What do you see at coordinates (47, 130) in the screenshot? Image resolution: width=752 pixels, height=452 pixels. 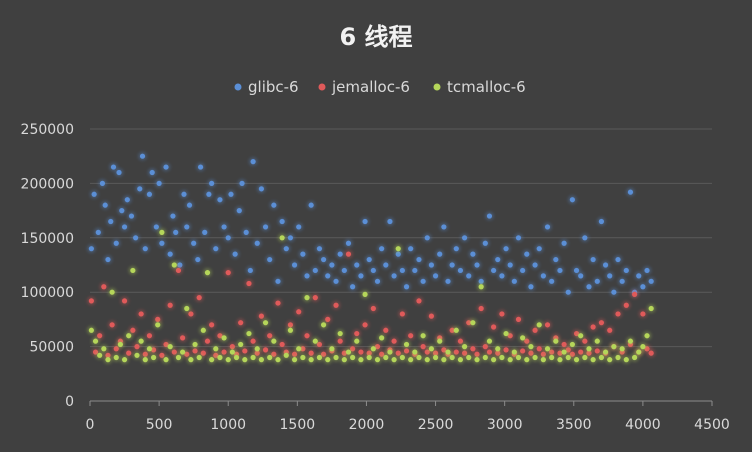 I see `y-tick-label: 250000` at bounding box center [47, 130].